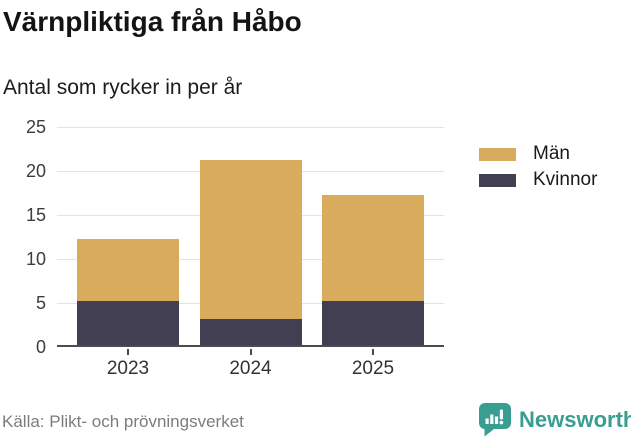 The width and height of the screenshot is (631, 439). Describe the element at coordinates (123, 421) in the screenshot. I see `source-note: Källa: Plikt- och prövningsverket` at that location.